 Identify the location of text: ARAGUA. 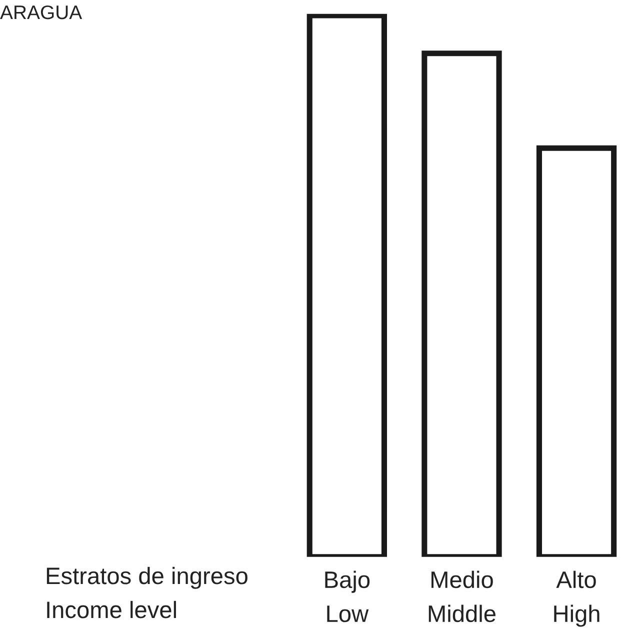
(41, 12).